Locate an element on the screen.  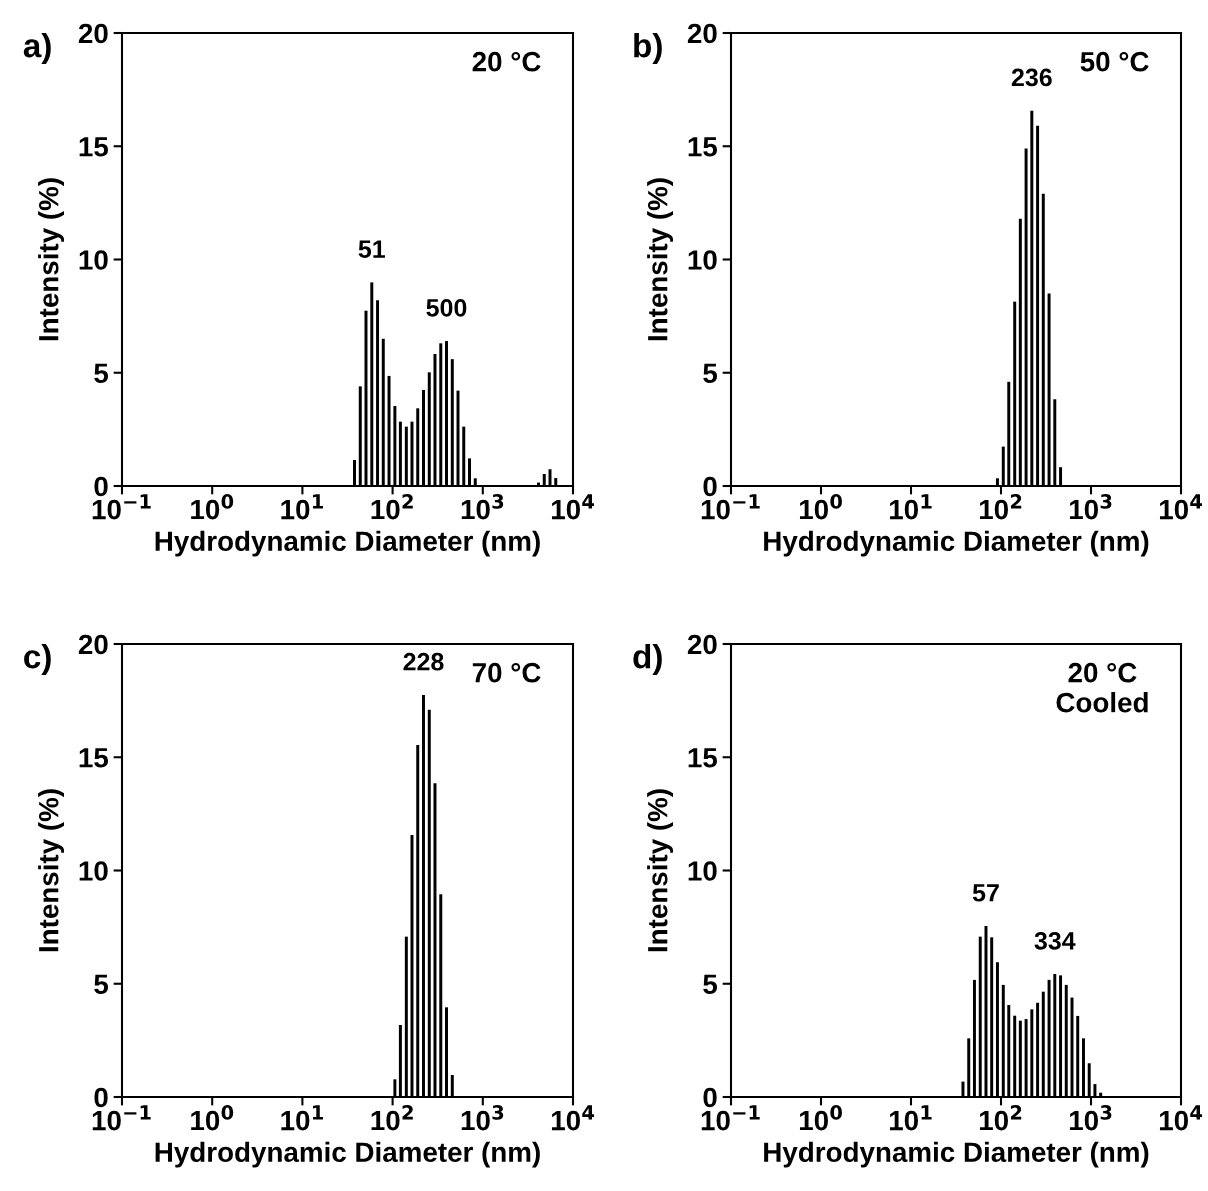
annotation: 20 °C Cooled is located at coordinates (1102, 687).